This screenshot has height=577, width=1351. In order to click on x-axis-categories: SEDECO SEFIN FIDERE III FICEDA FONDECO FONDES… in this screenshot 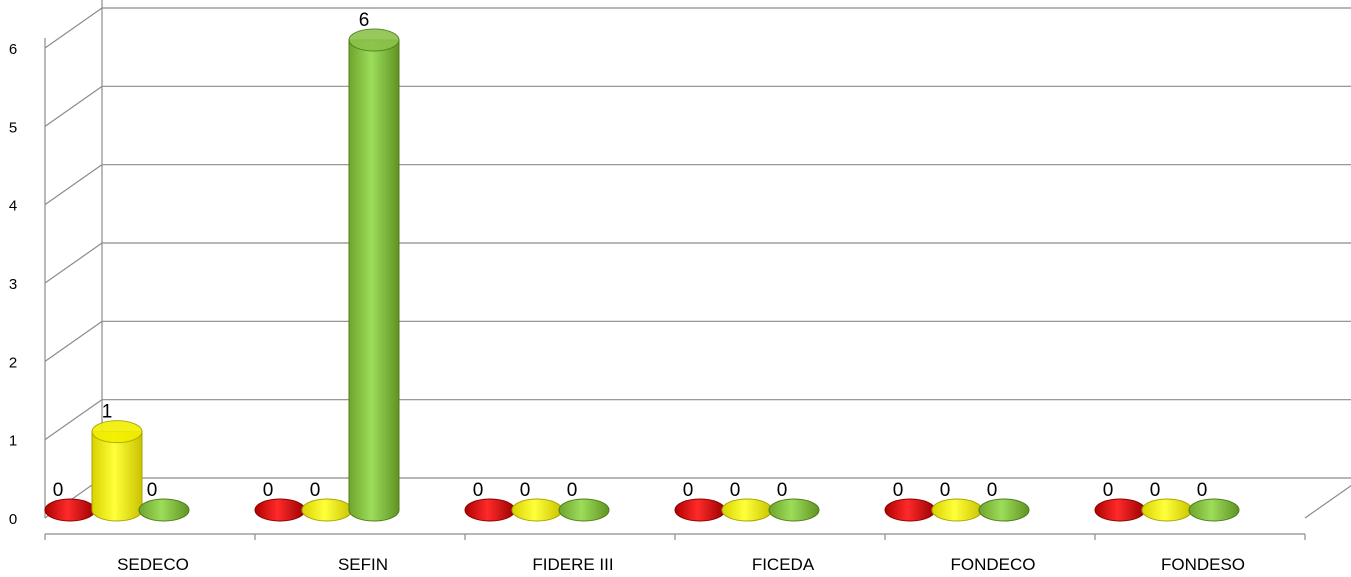, I will do `click(681, 564)`.